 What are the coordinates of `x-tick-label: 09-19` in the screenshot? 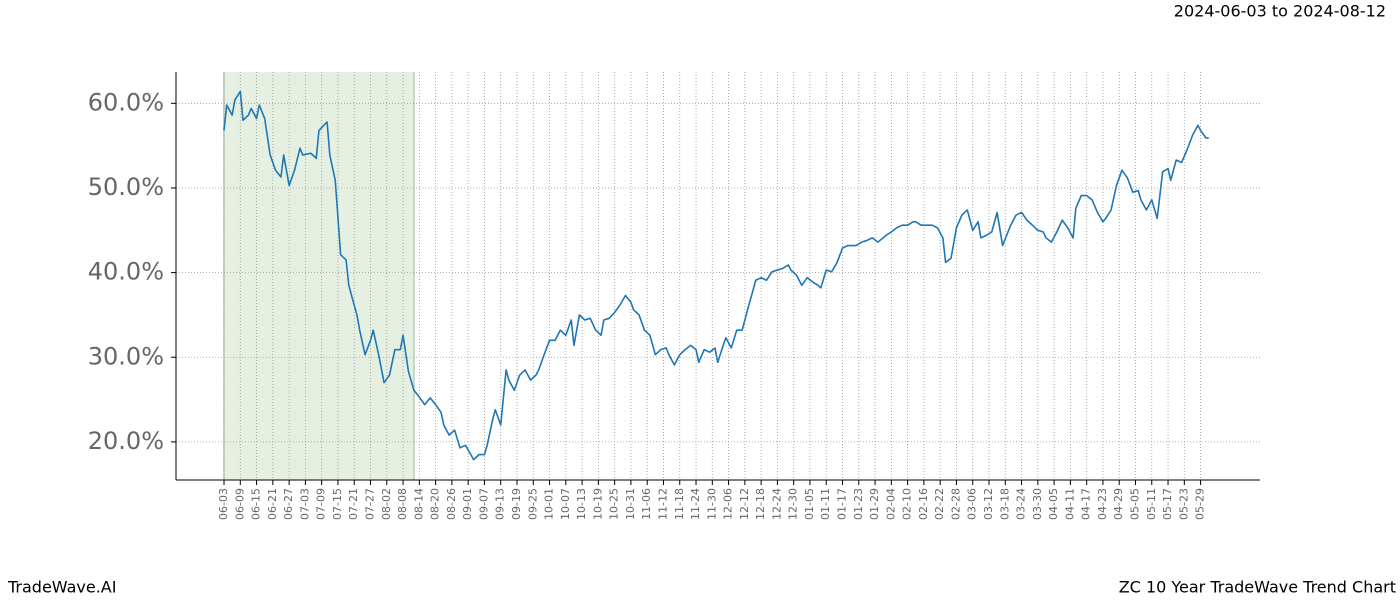 It's located at (516, 504).